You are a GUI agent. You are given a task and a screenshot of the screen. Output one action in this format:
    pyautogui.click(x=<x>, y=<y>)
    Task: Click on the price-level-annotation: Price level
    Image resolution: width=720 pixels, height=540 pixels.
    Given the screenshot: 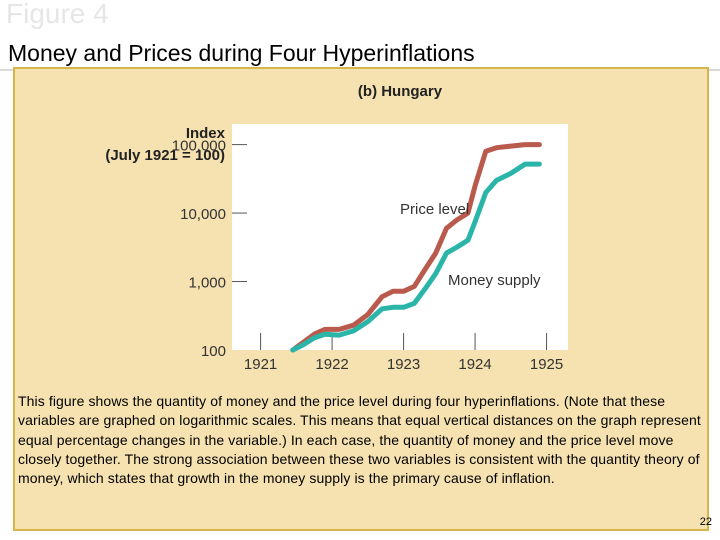 What is the action you would take?
    pyautogui.click(x=434, y=209)
    